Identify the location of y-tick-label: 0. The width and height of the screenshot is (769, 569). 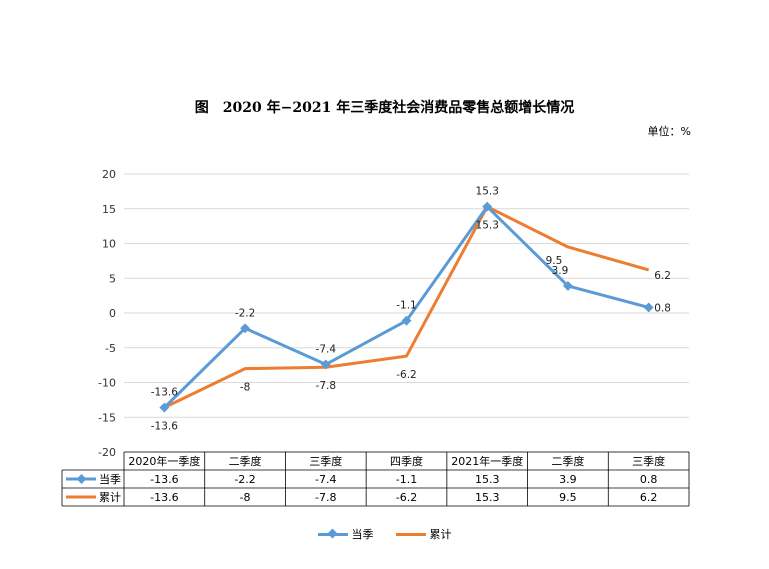
(112, 313).